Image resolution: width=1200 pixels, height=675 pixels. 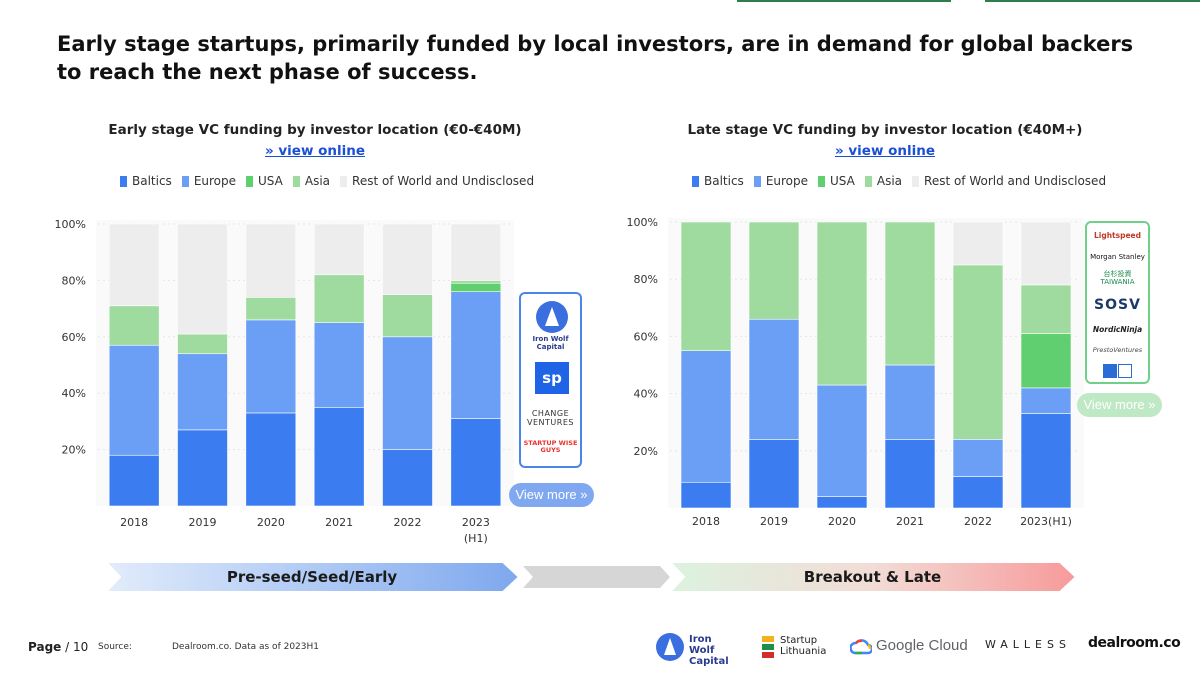 I want to click on presto-ventures-logo: PrestoVentures, so click(x=1117, y=350).